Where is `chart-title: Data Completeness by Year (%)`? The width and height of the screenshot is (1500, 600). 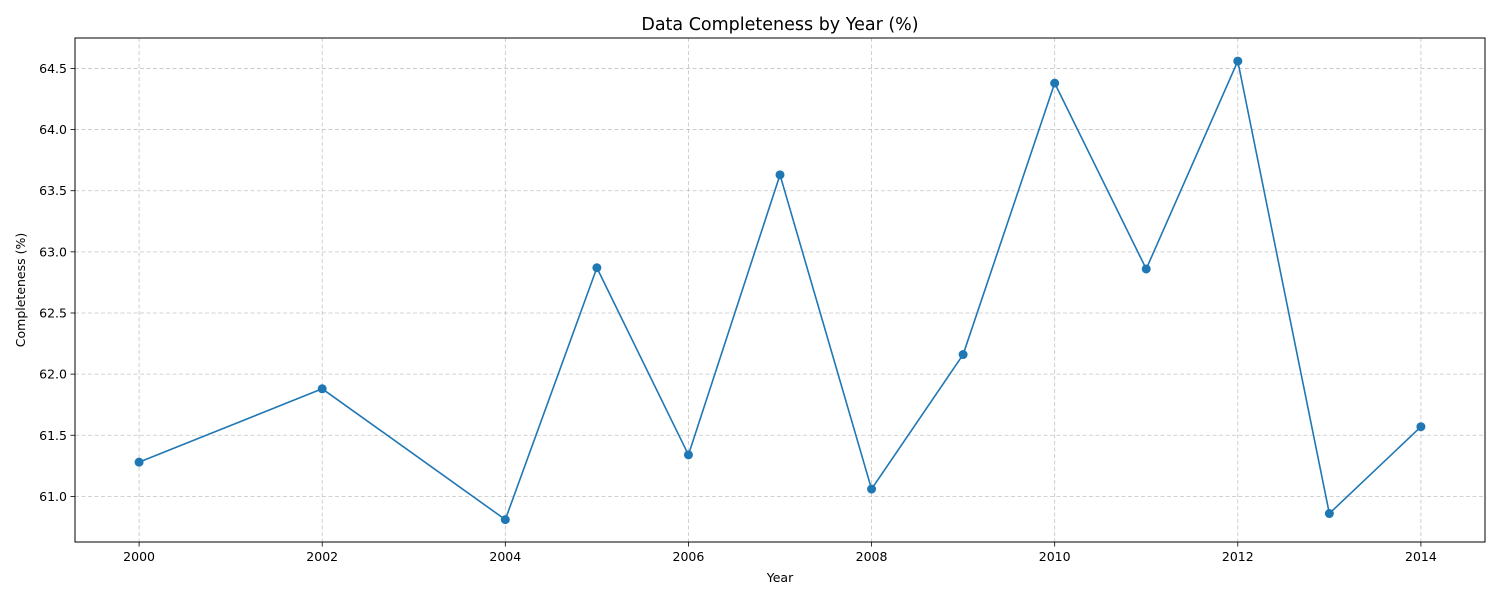
chart-title: Data Completeness by Year (%) is located at coordinates (779, 25).